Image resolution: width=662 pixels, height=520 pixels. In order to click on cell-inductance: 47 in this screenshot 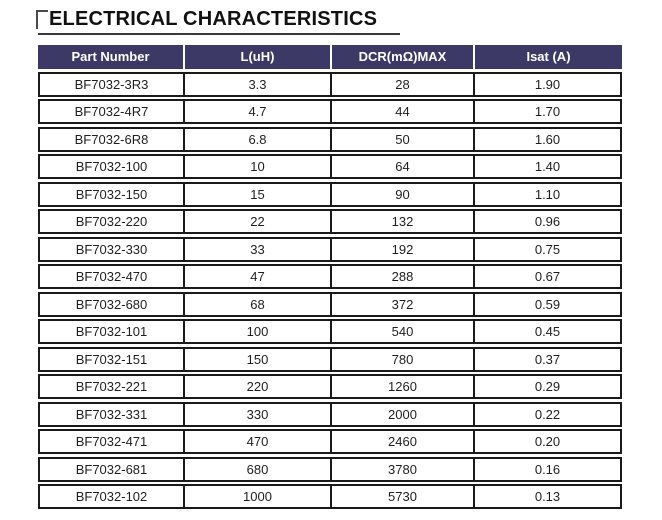, I will do `click(256, 276)`.